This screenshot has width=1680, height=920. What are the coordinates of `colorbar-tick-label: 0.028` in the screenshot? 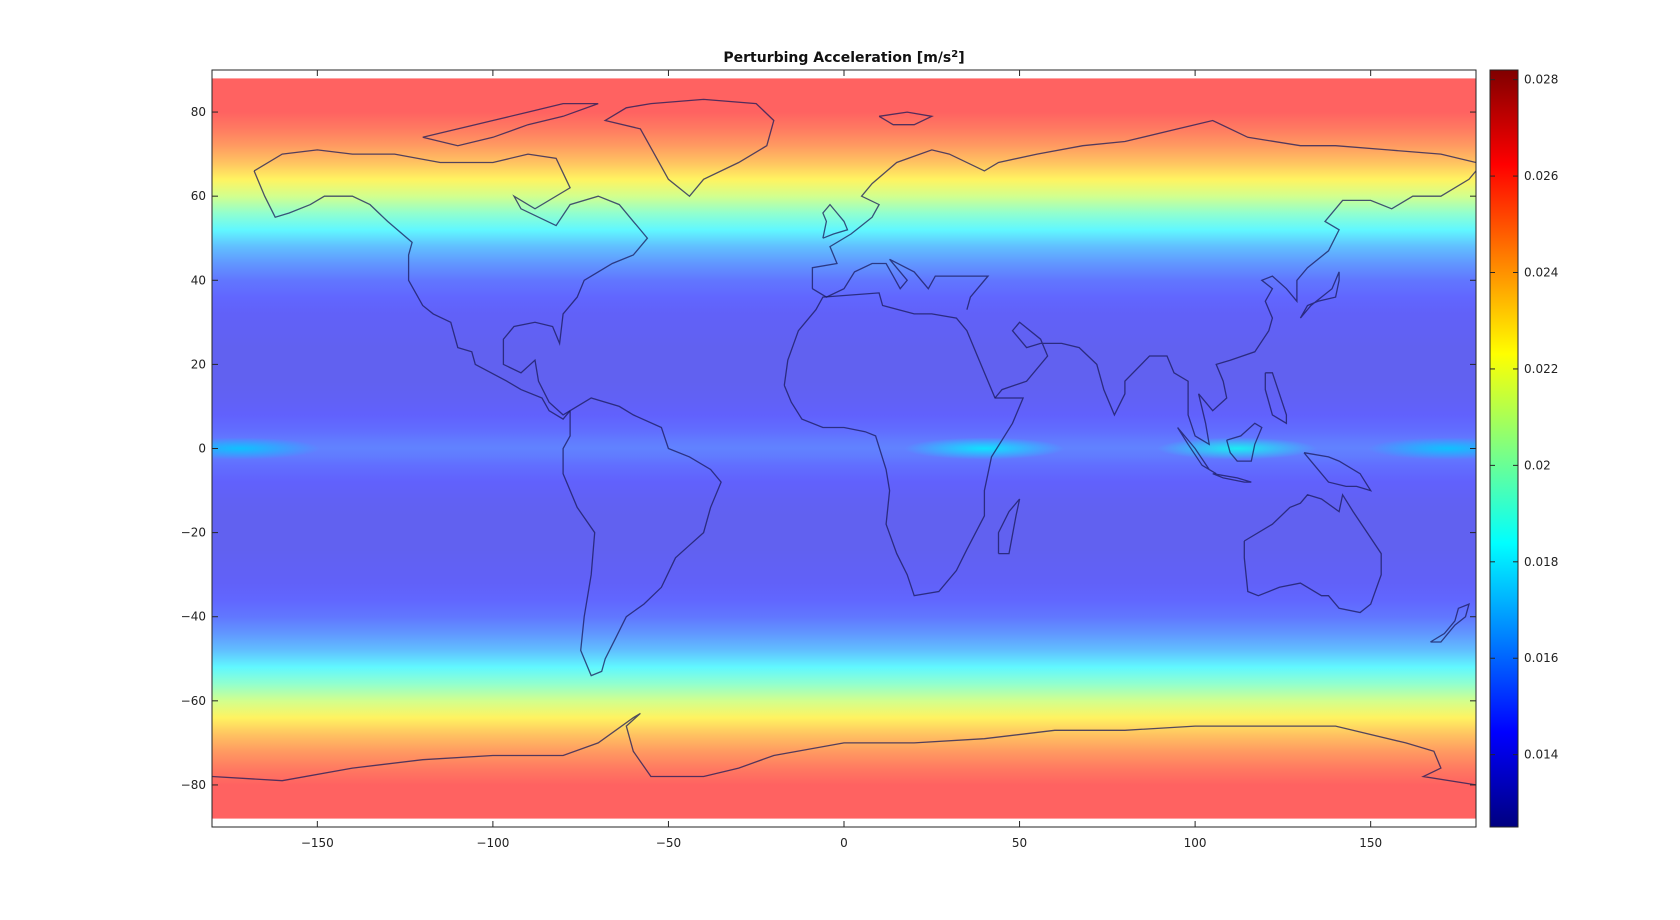 It's located at (1541, 80).